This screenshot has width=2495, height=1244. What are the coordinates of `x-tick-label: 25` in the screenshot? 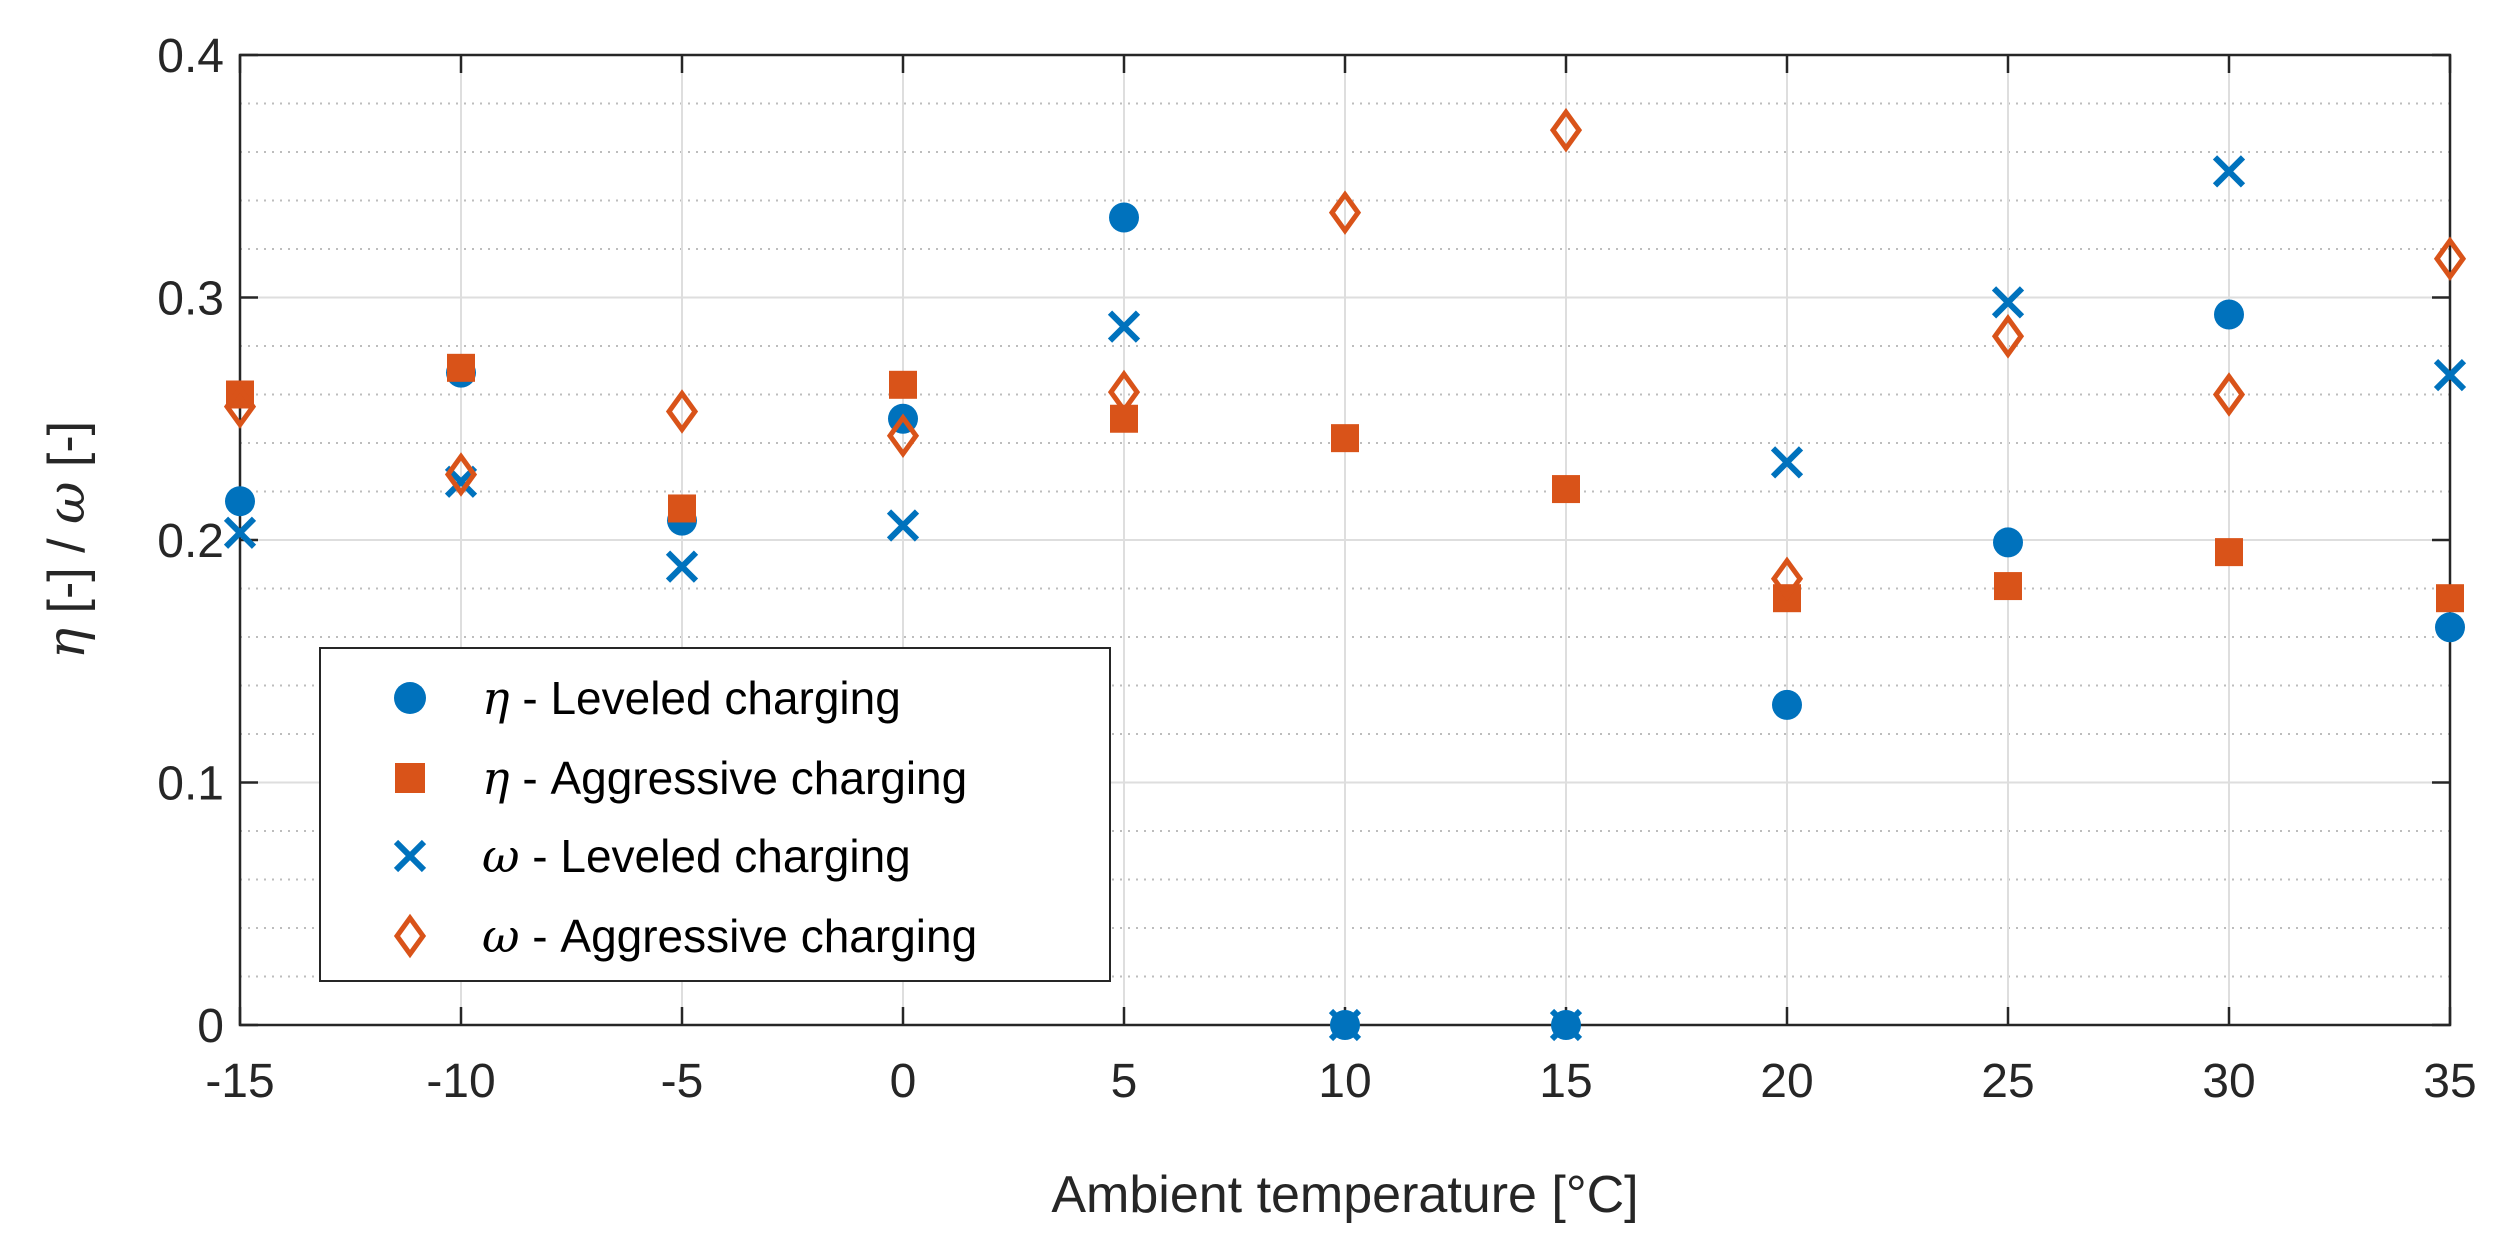 It's located at (2007, 1081).